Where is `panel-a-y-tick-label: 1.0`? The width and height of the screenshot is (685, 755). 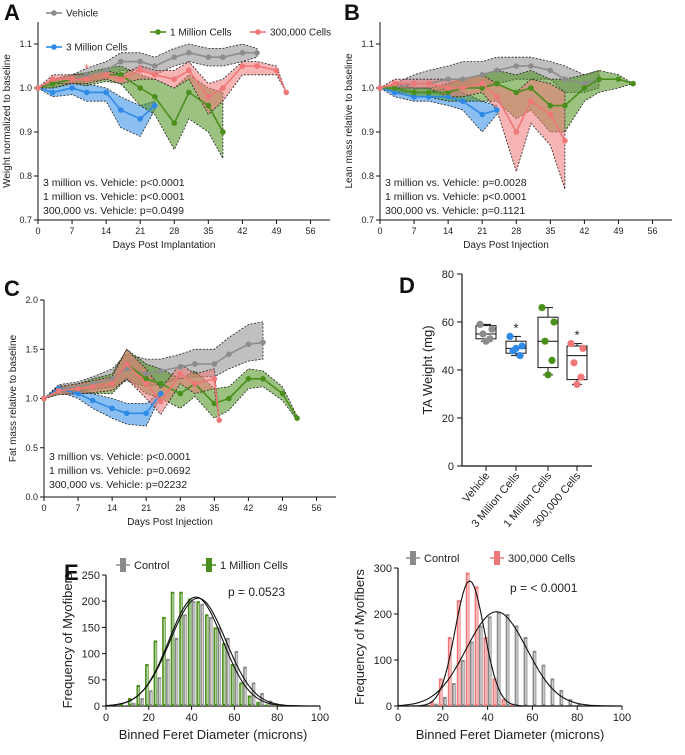 panel-a-y-tick-label: 1.0 is located at coordinates (25, 88).